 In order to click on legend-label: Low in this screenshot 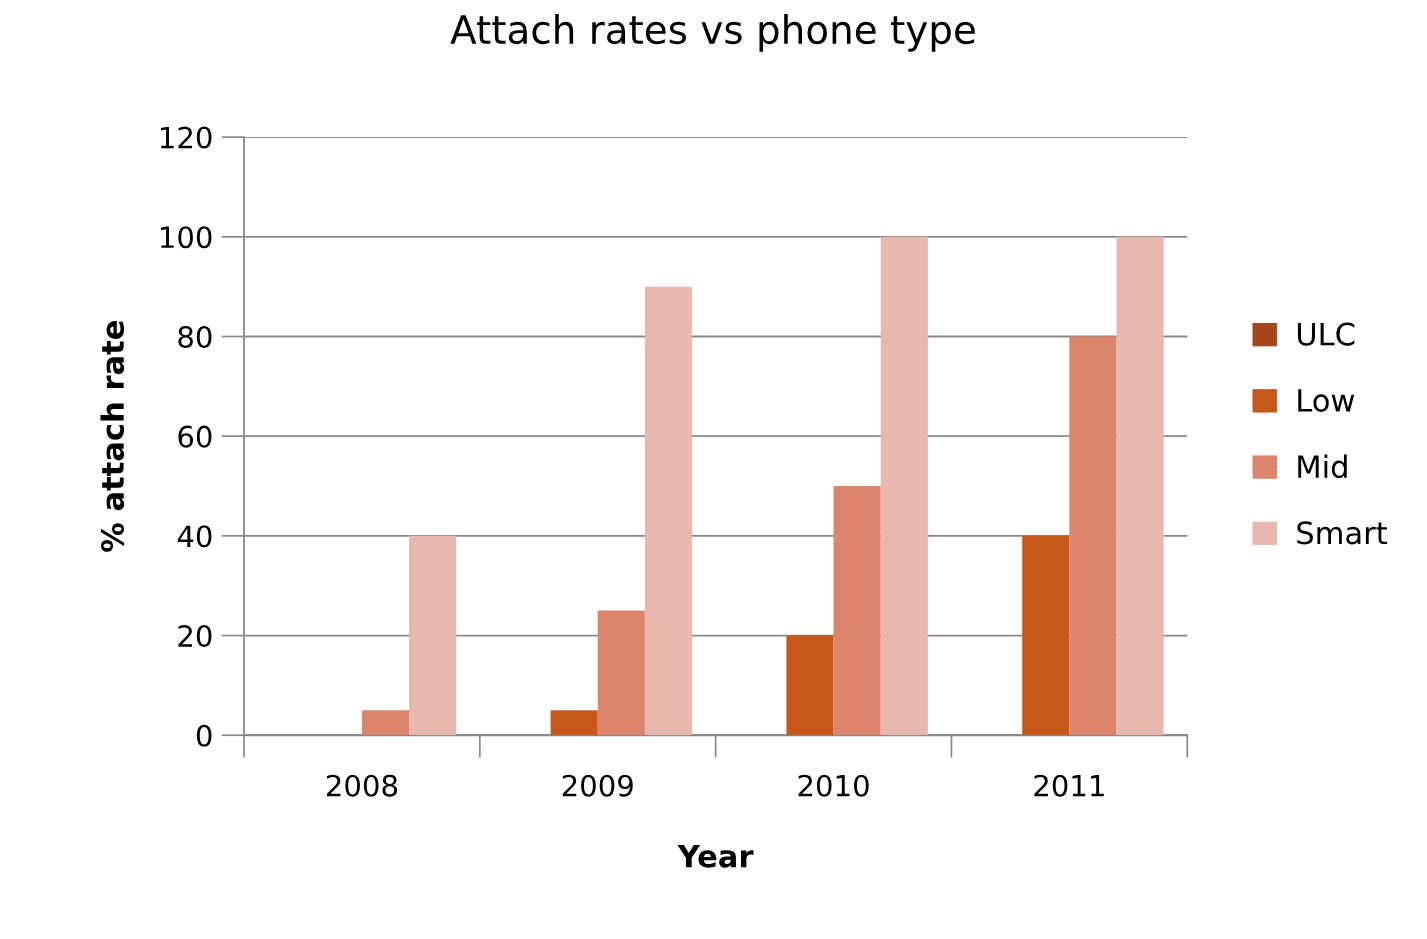, I will do `click(1326, 400)`.